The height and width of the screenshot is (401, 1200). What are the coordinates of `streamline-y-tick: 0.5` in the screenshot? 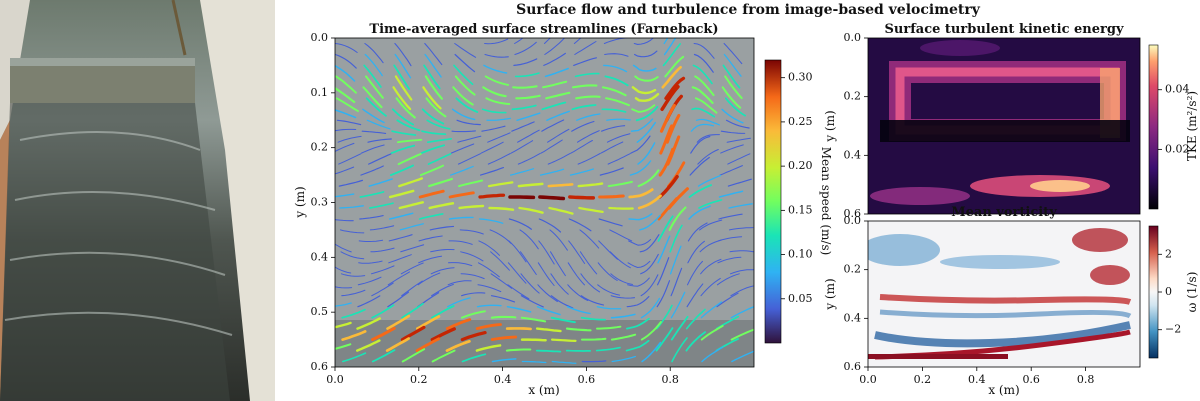 It's located at (320, 311).